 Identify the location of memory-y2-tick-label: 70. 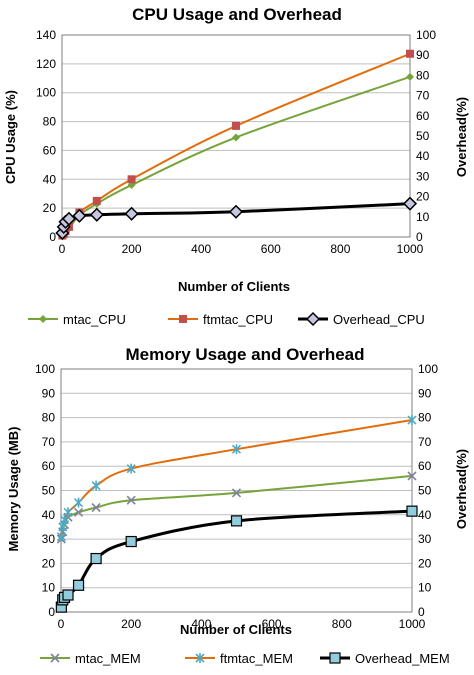
(425, 442).